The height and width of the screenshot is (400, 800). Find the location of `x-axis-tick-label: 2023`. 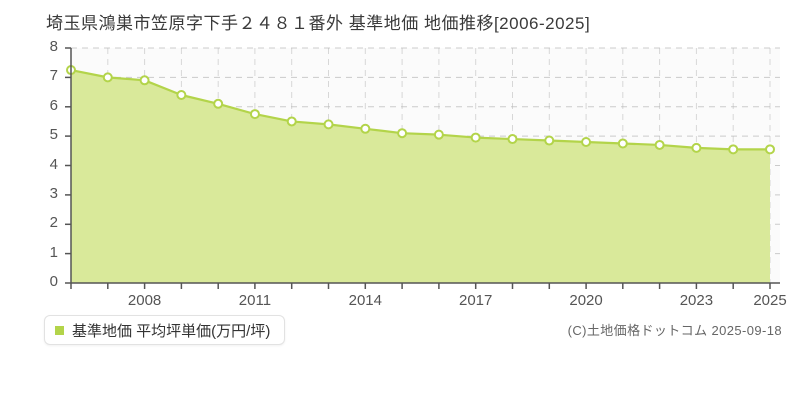

x-axis-tick-label: 2023 is located at coordinates (696, 300).